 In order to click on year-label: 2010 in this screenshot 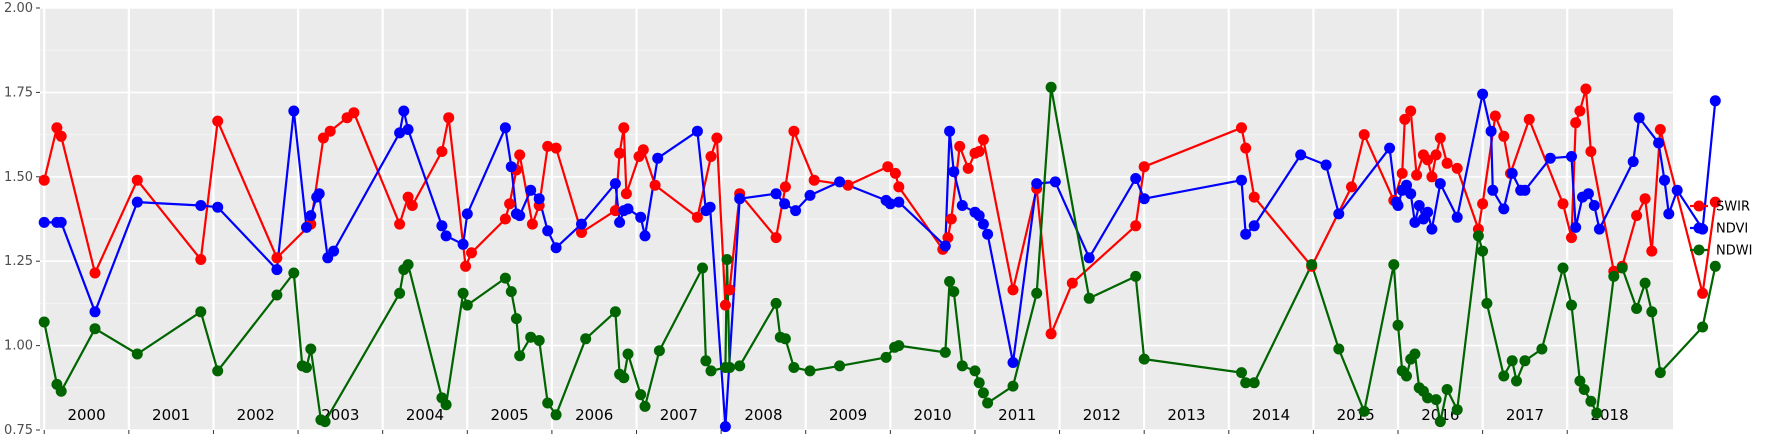, I will do `click(933, 415)`.